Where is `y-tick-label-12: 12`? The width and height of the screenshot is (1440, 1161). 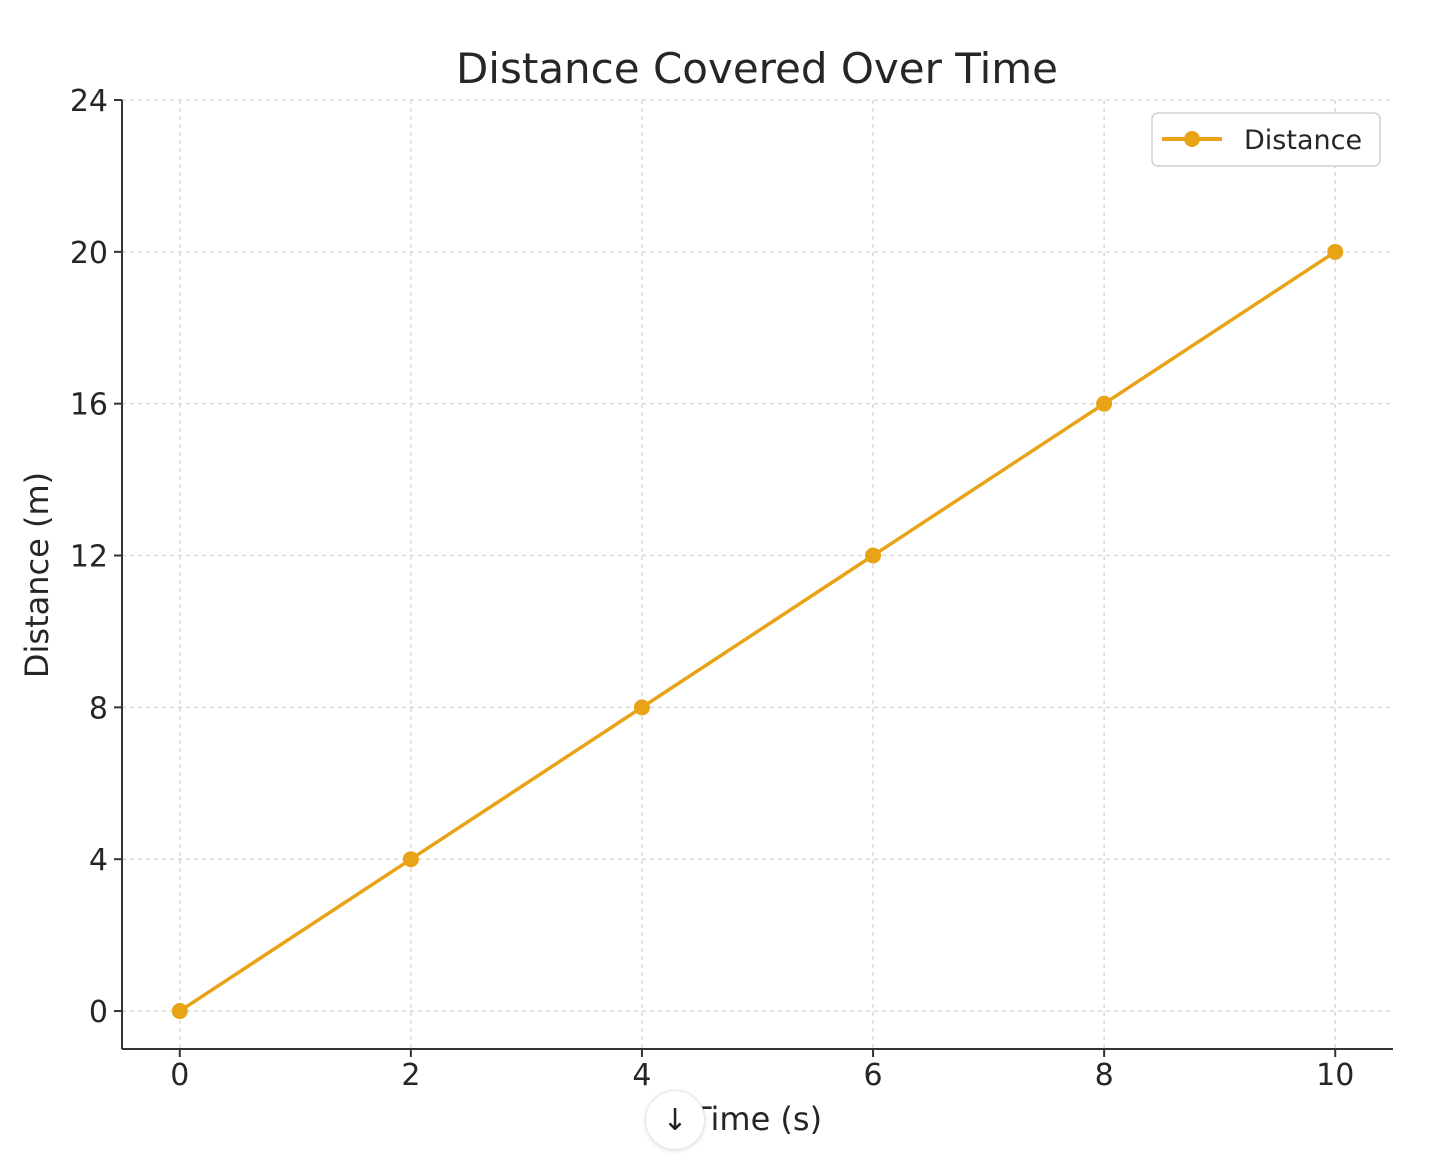
y-tick-label-12: 12 is located at coordinates (89, 557).